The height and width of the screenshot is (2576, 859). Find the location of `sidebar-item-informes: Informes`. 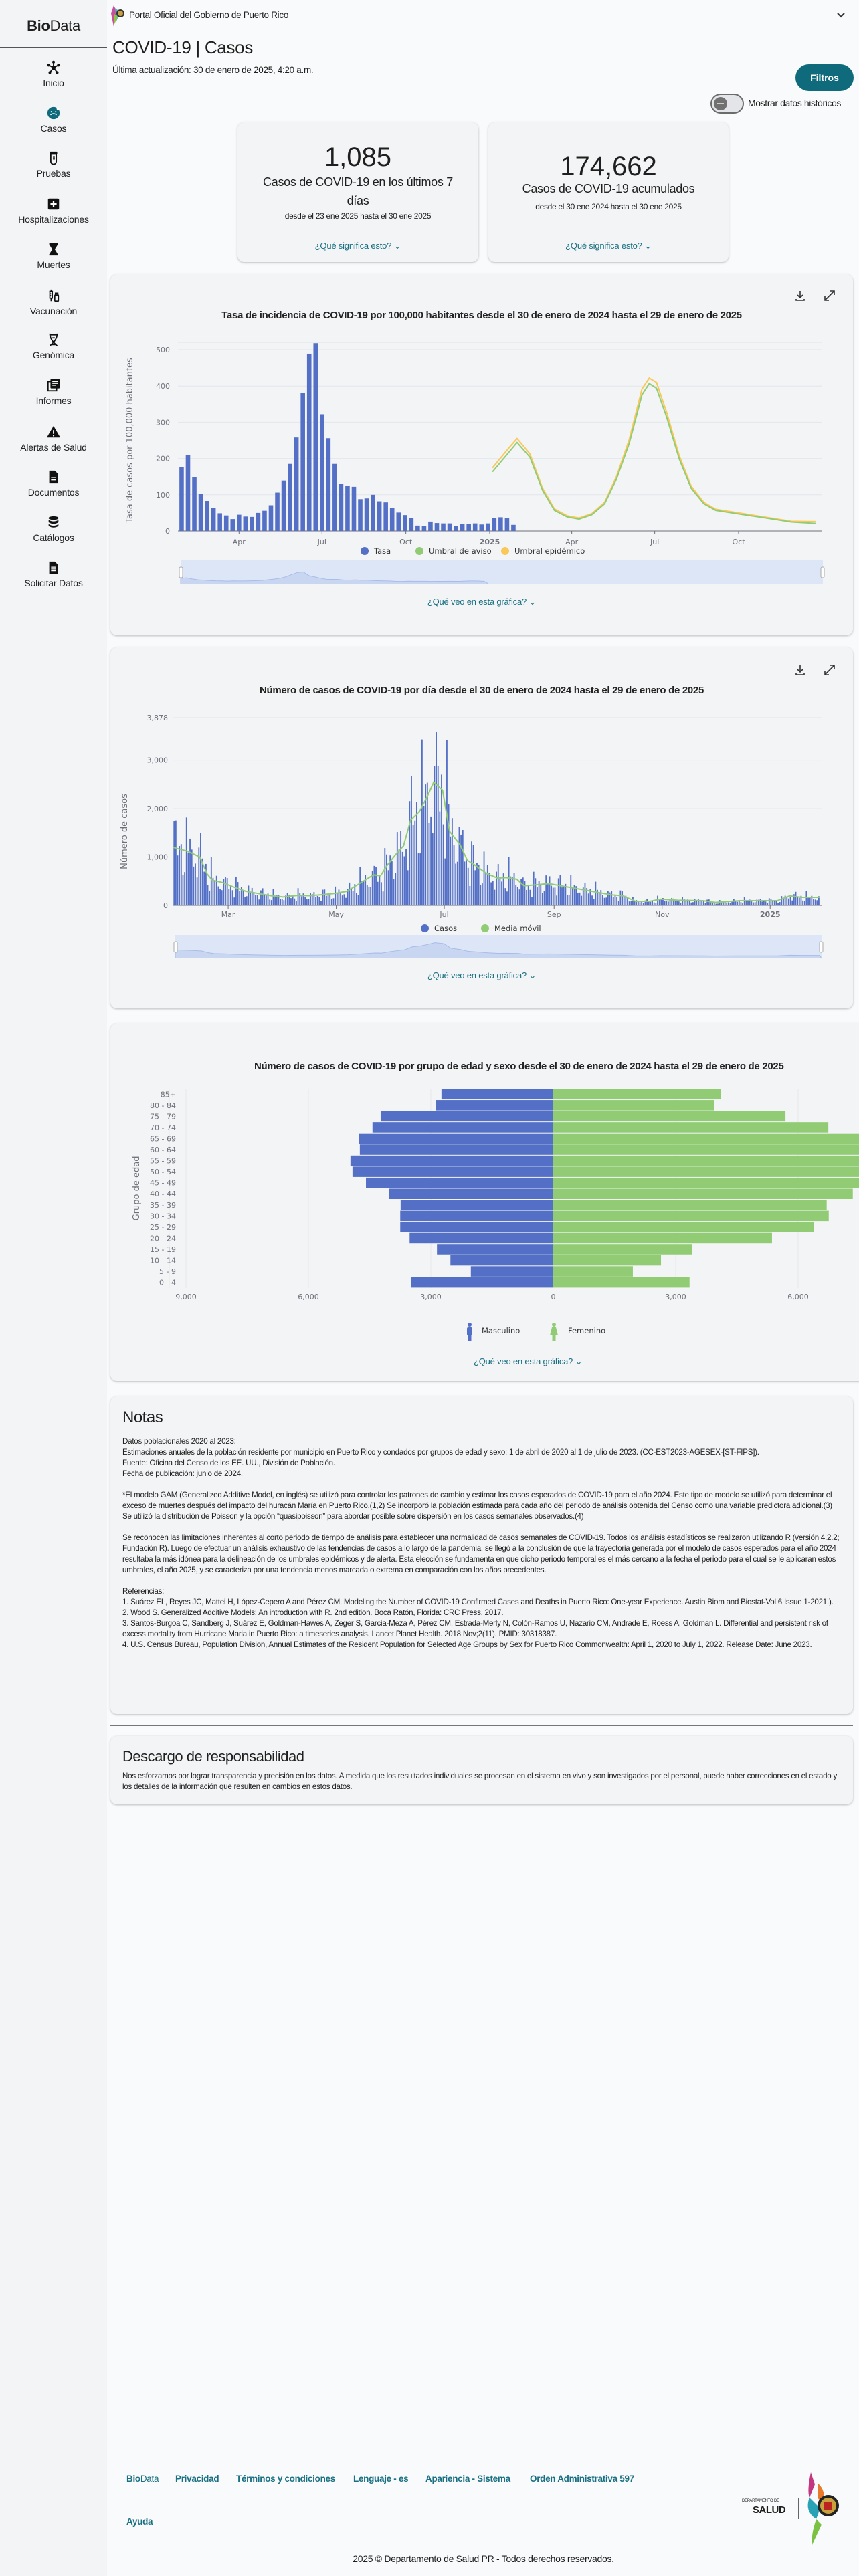

sidebar-item-informes: Informes is located at coordinates (54, 398).